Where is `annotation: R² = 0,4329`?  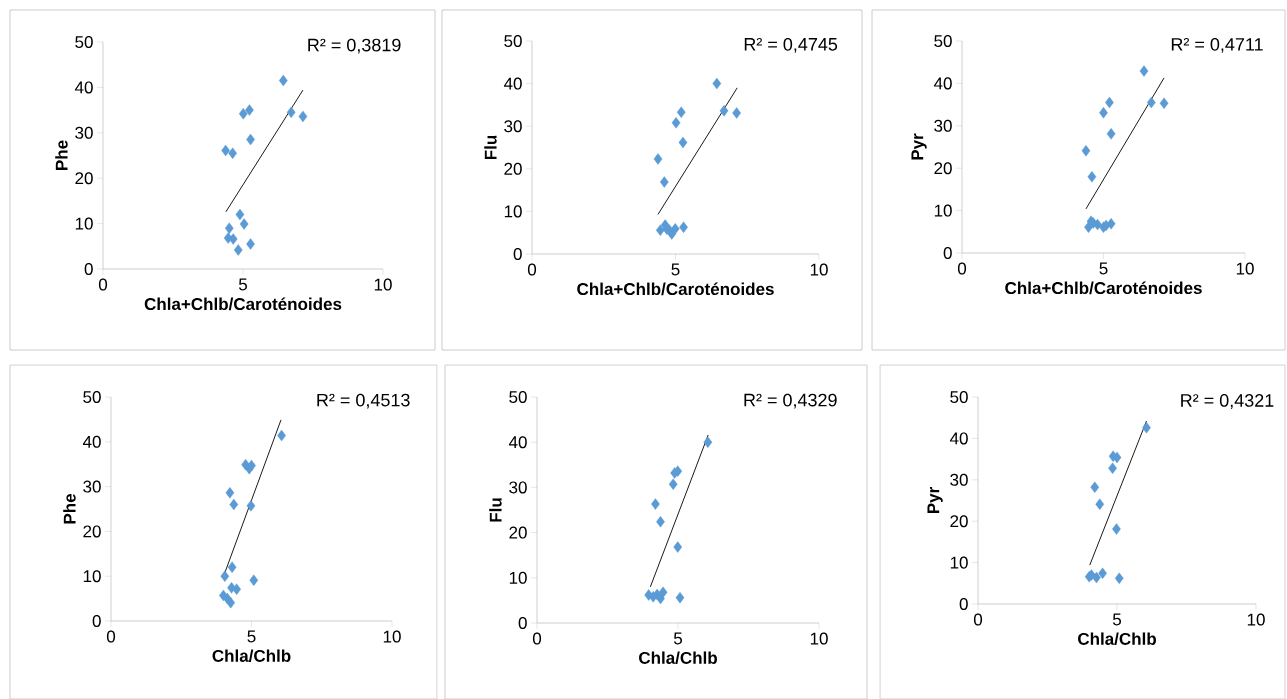
annotation: R² = 0,4329 is located at coordinates (790, 401).